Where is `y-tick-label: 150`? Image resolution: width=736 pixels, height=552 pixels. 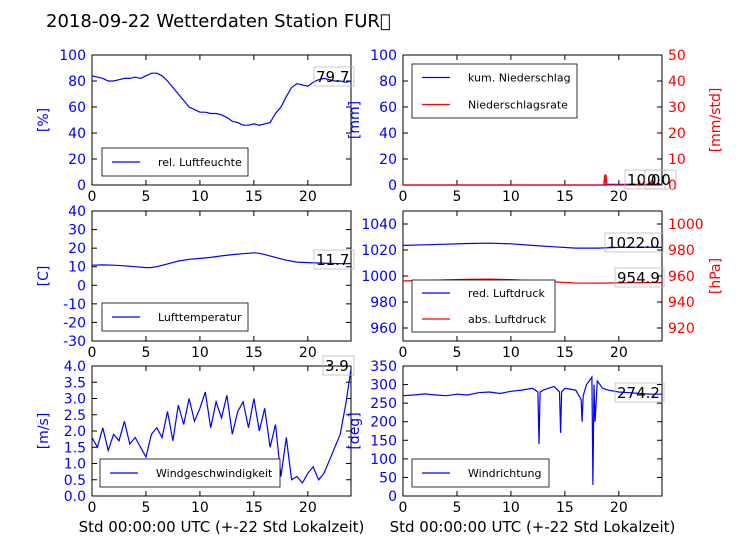 y-tick-label: 150 is located at coordinates (383, 441).